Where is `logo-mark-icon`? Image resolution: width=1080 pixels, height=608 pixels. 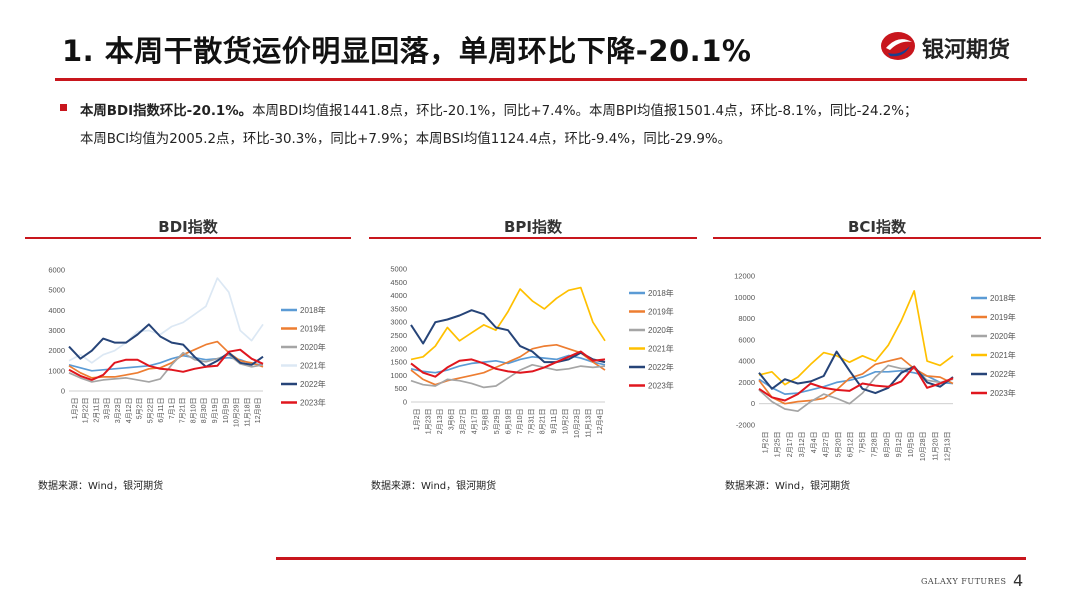 logo-mark-icon is located at coordinates (898, 46).